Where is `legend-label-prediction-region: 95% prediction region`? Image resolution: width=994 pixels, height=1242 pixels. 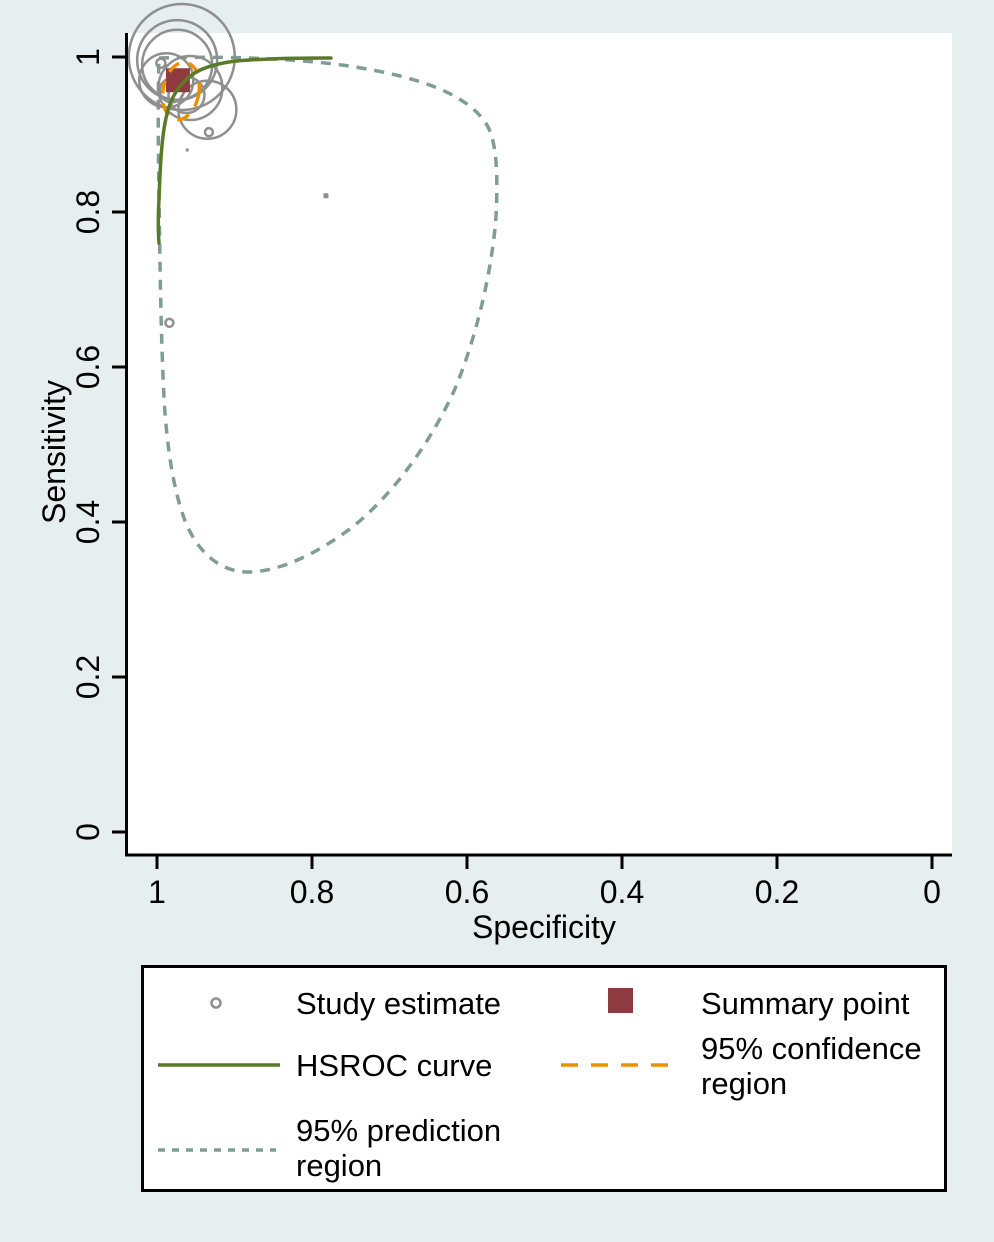
legend-label-prediction-region: 95% prediction region is located at coordinates (399, 1148).